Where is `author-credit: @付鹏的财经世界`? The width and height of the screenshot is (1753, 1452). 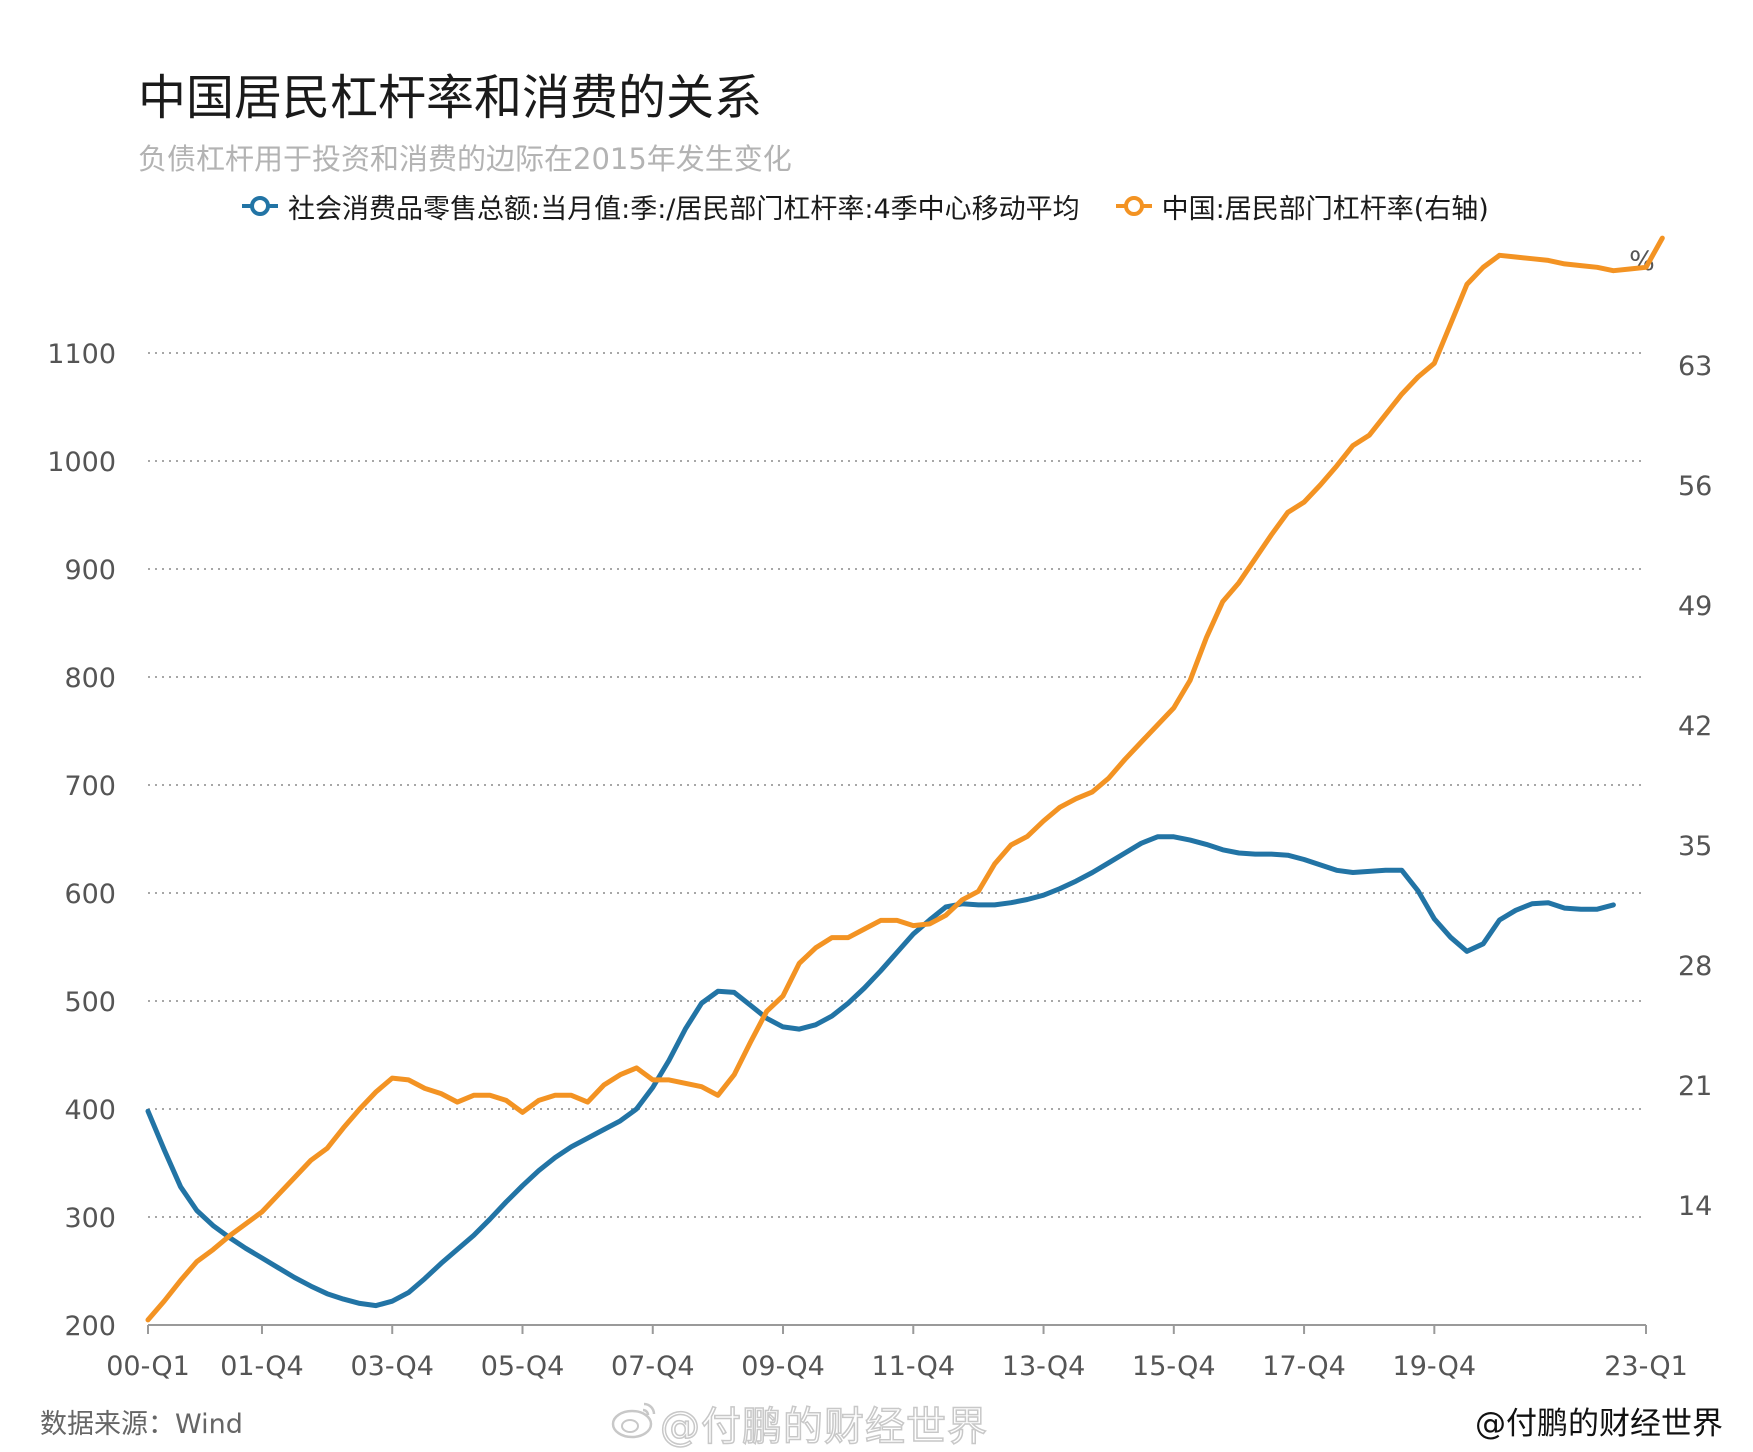 author-credit: @付鹏的财经世界 is located at coordinates (1599, 1424).